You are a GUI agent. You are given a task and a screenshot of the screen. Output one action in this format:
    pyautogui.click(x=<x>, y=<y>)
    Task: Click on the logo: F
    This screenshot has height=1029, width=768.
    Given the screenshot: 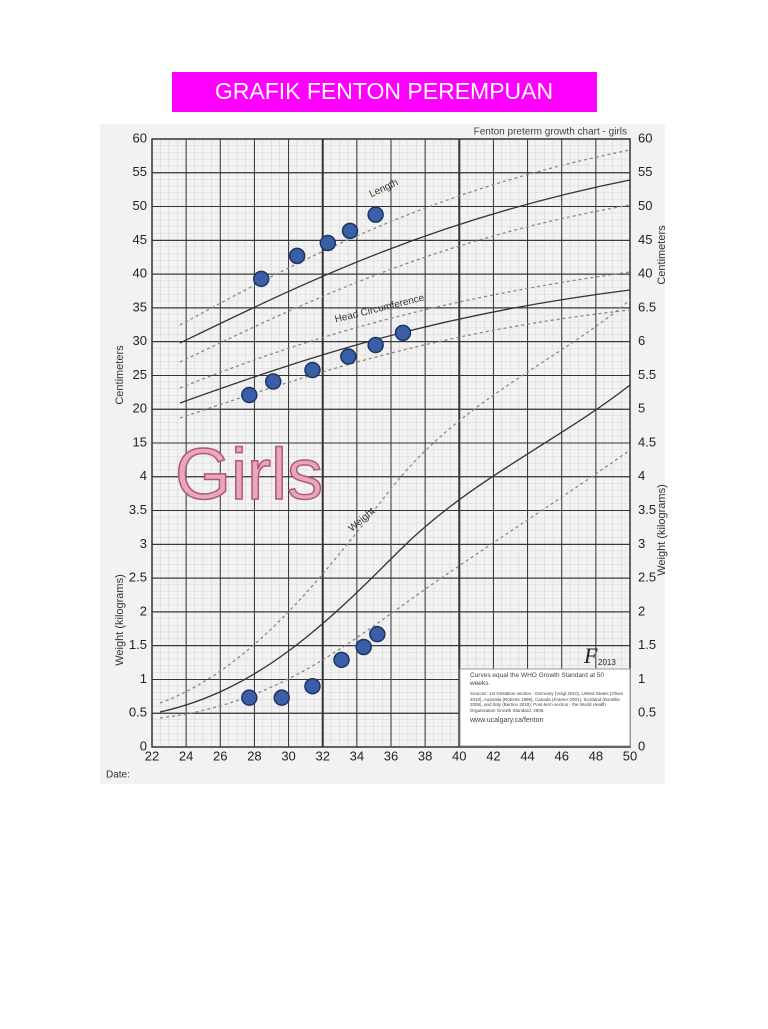 What is the action you would take?
    pyautogui.click(x=590, y=655)
    